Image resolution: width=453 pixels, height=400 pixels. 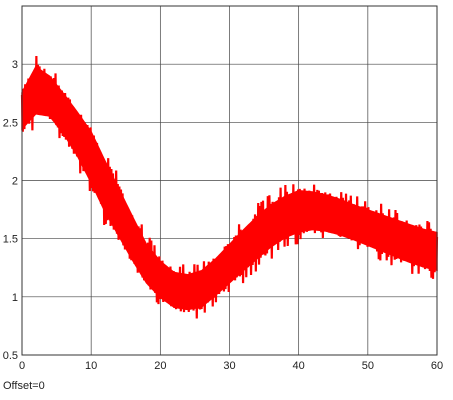 I want to click on x-tick-label: 10, so click(x=91, y=366).